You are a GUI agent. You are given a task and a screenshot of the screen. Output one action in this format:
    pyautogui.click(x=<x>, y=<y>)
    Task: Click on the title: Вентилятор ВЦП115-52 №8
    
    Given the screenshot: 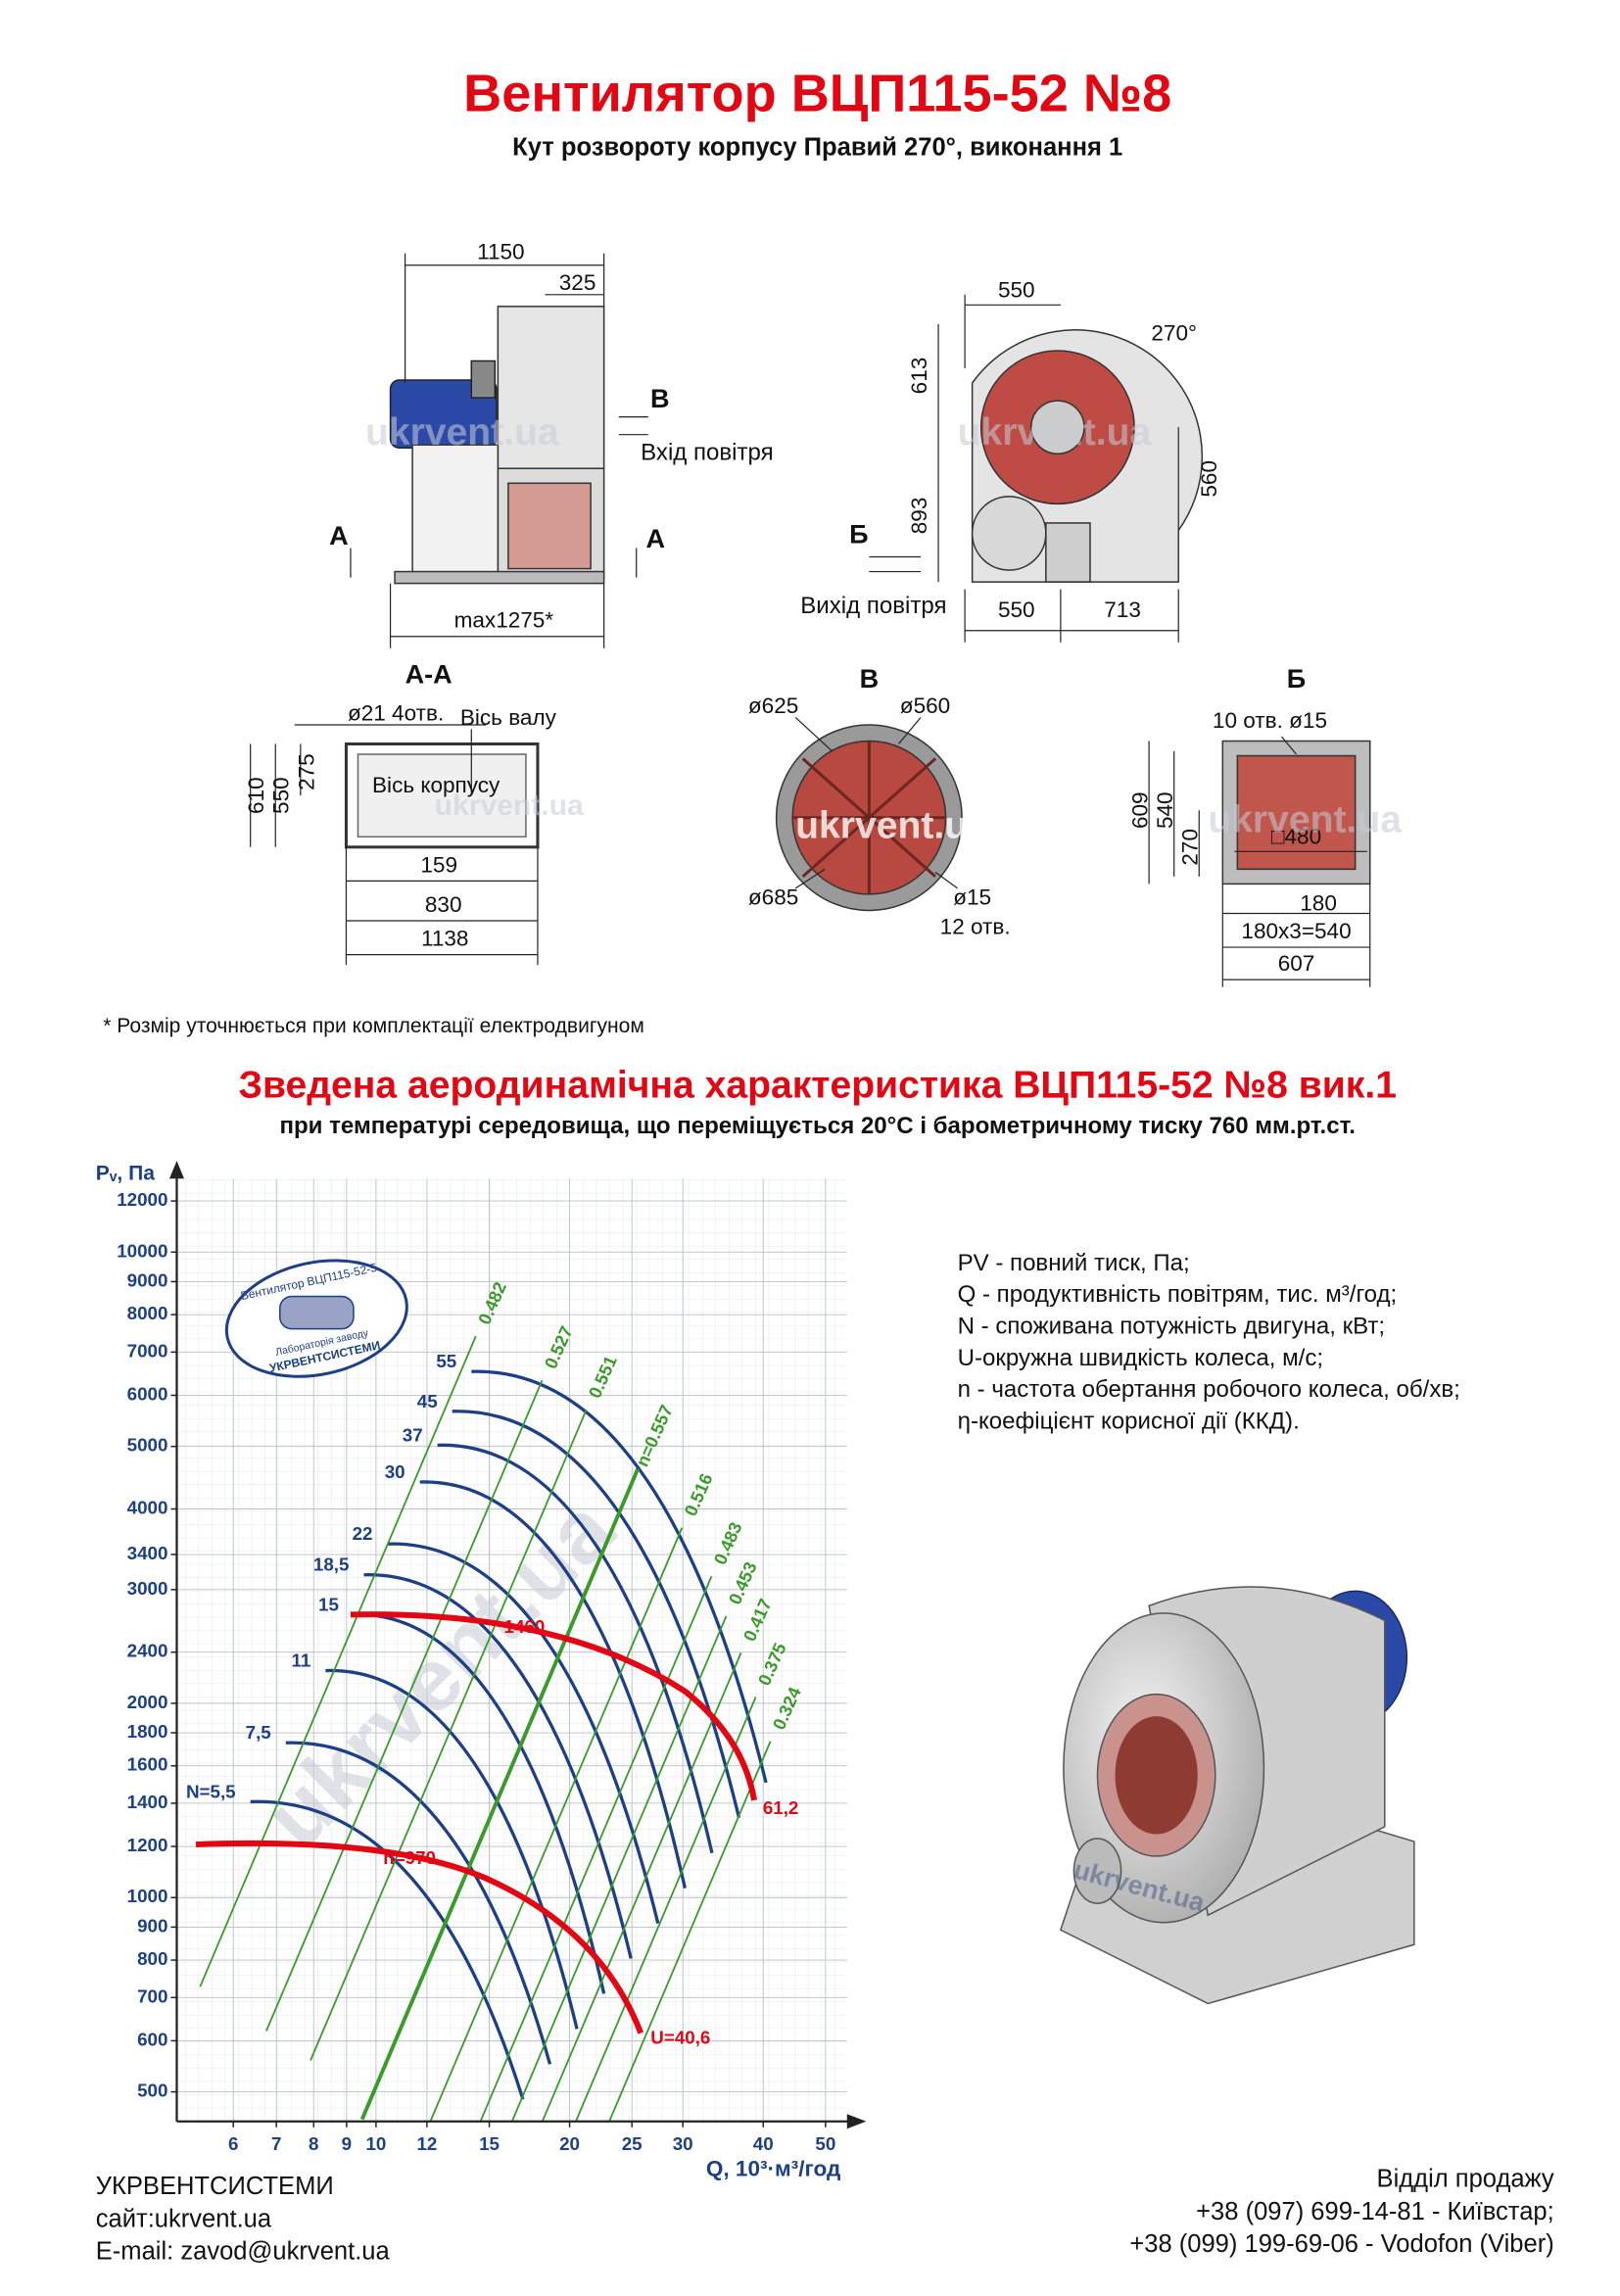 What is the action you would take?
    pyautogui.click(x=817, y=94)
    